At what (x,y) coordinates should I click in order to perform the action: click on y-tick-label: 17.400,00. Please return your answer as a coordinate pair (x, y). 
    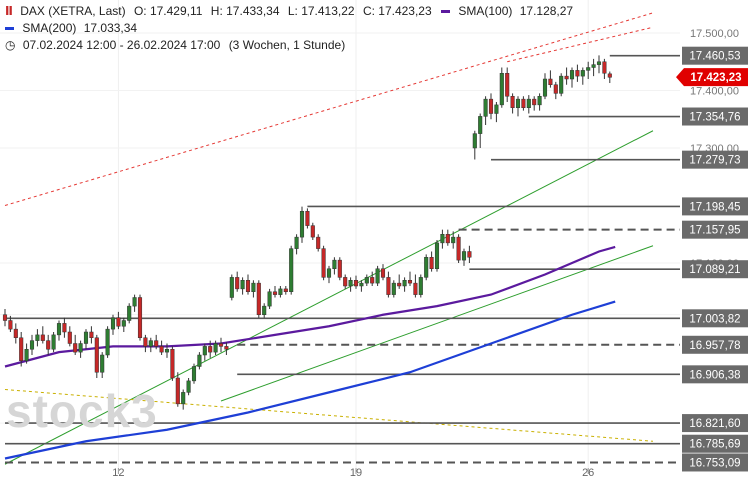
    Looking at the image, I should click on (714, 92).